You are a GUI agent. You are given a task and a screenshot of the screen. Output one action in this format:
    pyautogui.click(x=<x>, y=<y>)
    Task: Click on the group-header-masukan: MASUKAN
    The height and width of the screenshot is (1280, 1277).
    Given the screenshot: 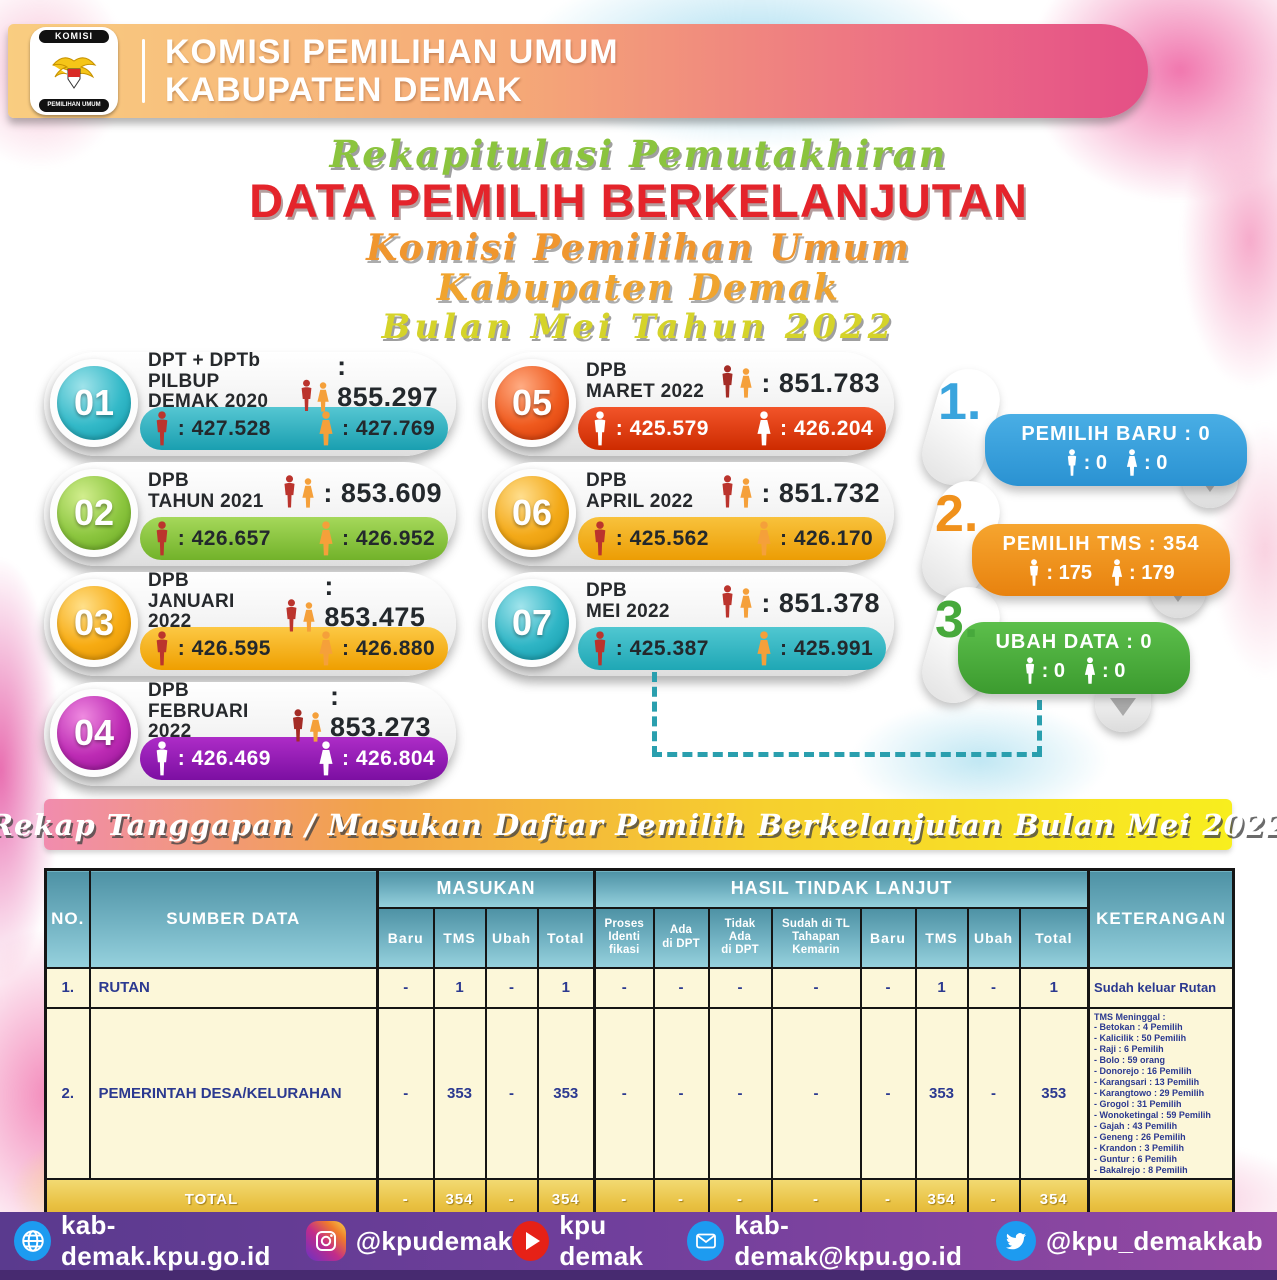 What is the action you would take?
    pyautogui.click(x=486, y=888)
    